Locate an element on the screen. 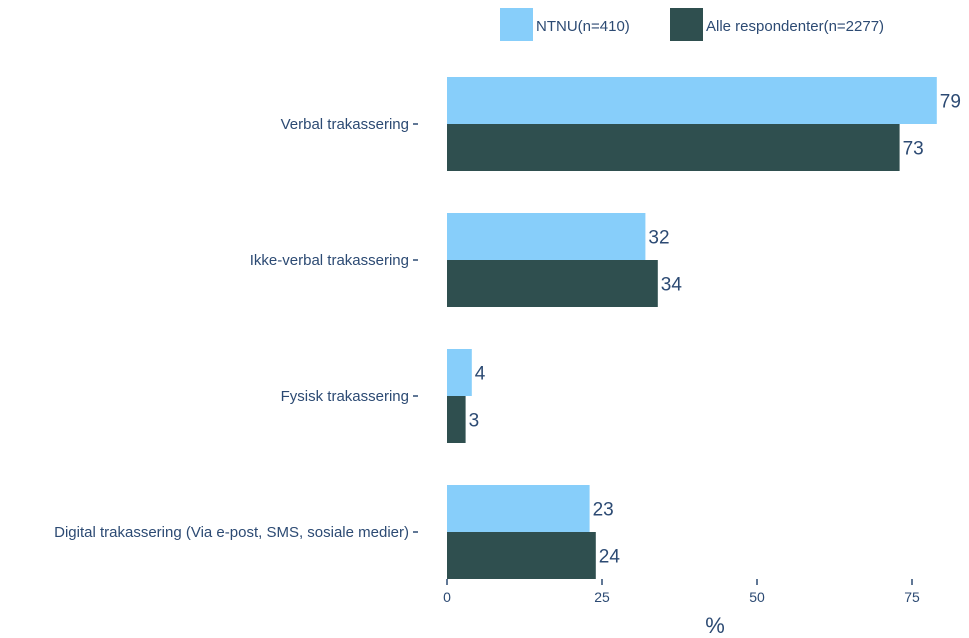  value-label-0-2: 4 is located at coordinates (480, 374).